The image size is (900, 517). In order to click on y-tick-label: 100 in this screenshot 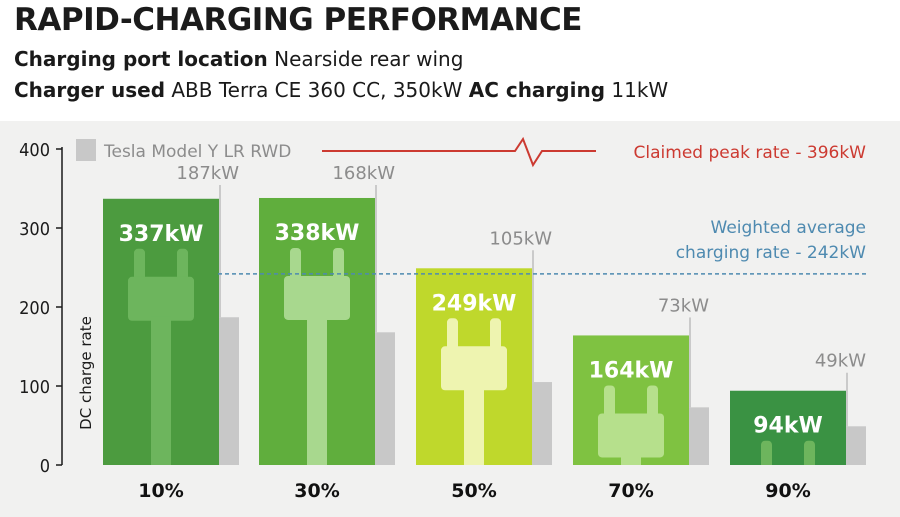, I will do `click(34, 387)`.